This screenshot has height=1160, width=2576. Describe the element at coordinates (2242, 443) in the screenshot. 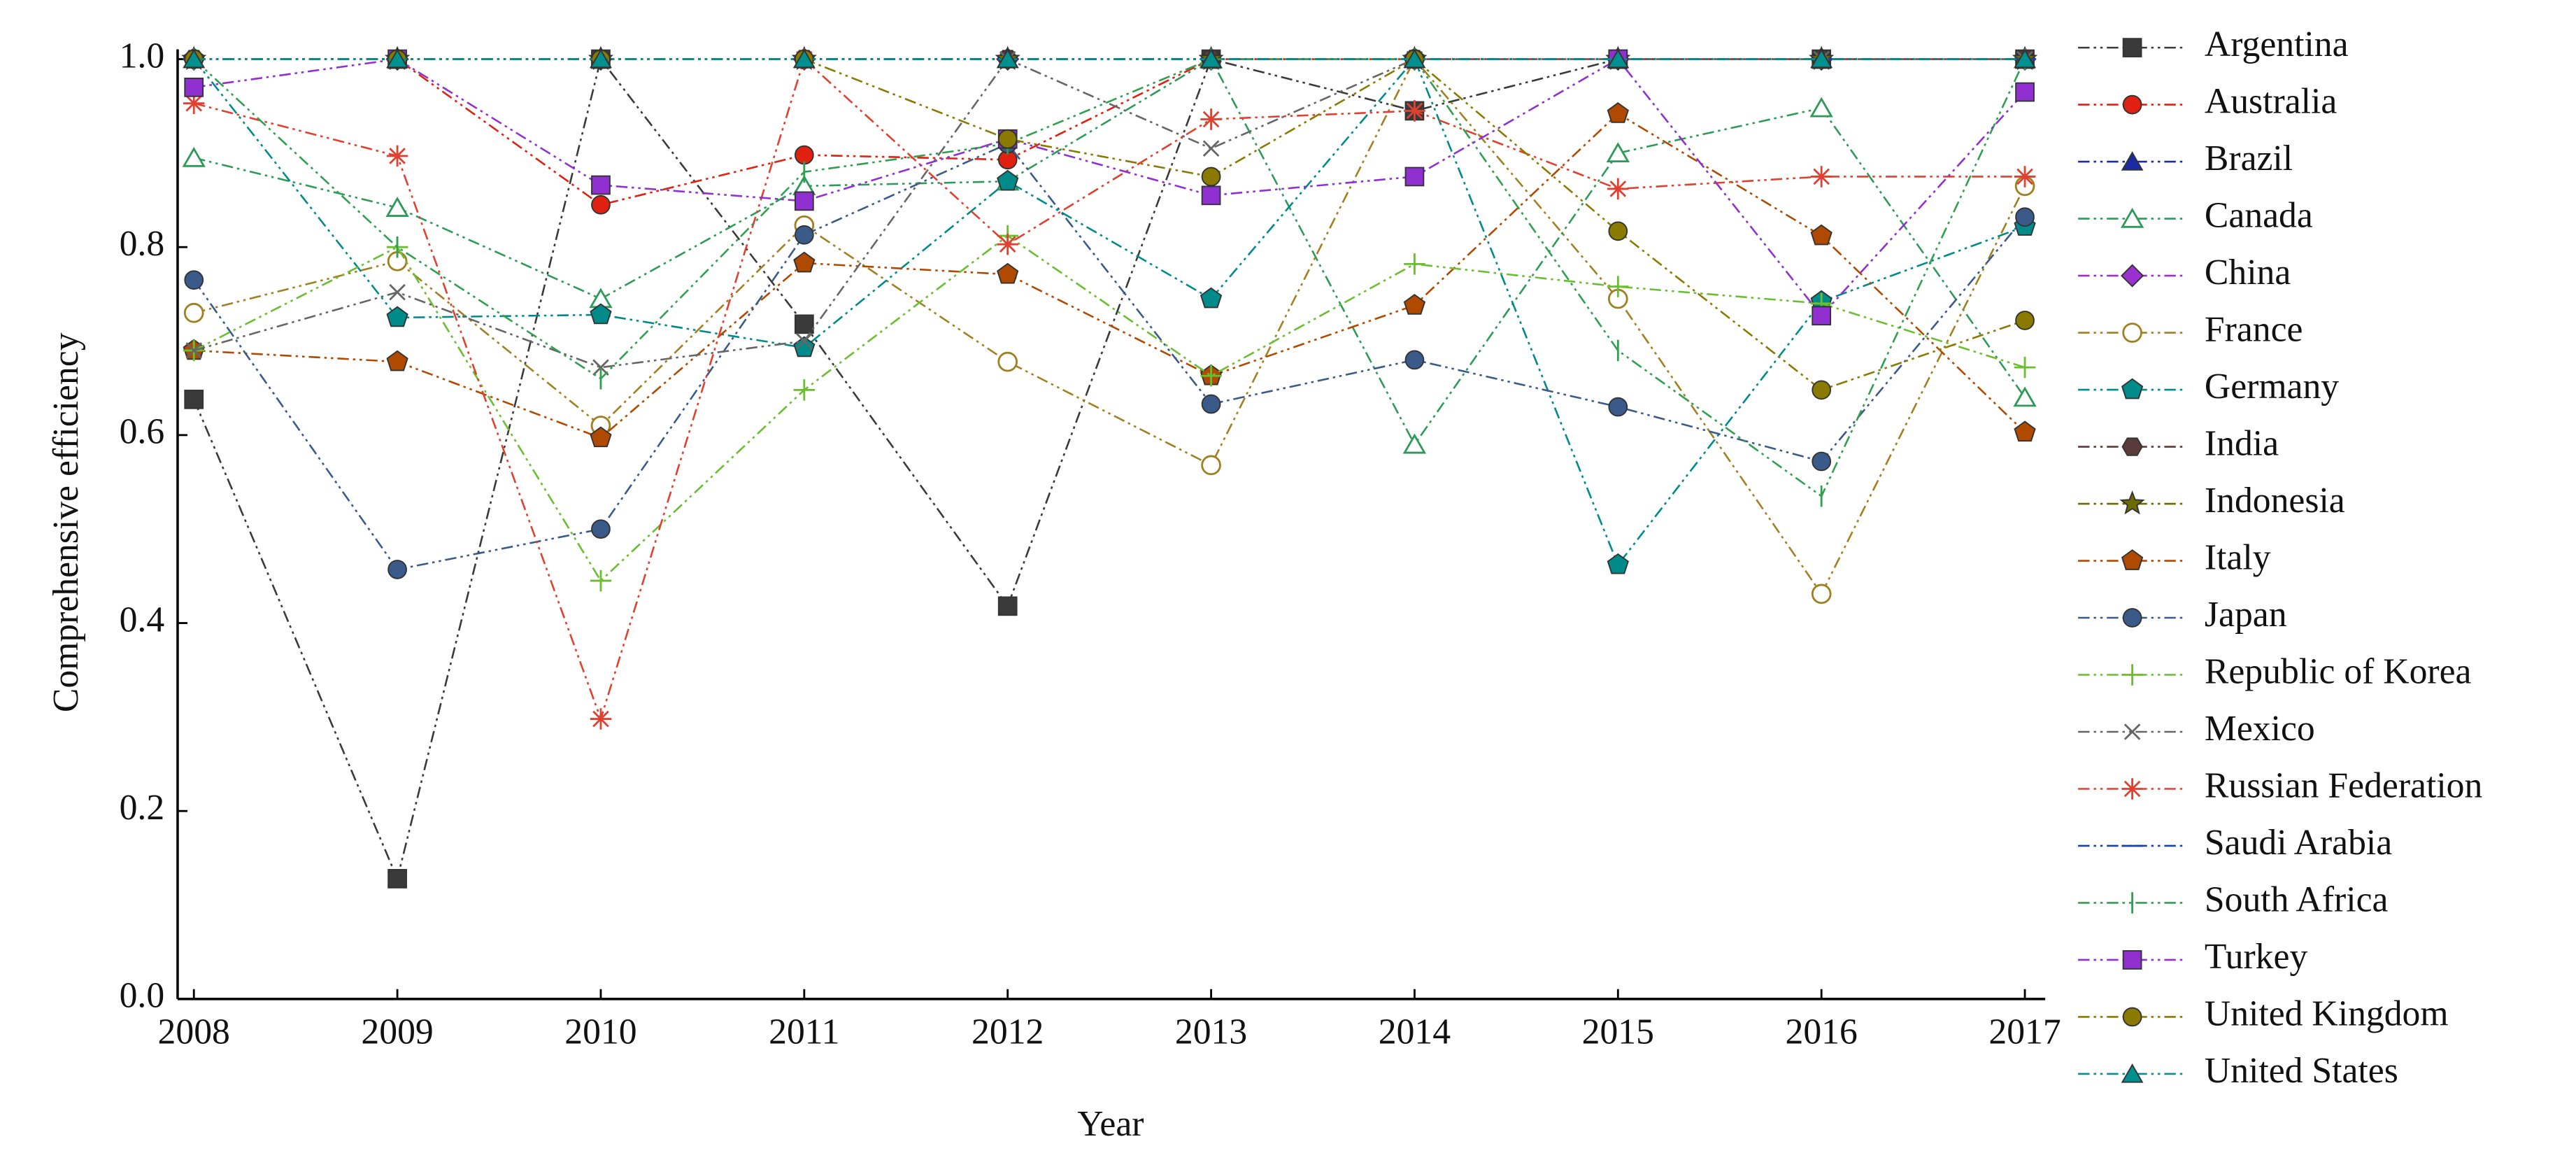

I see `legend-label: India` at that location.